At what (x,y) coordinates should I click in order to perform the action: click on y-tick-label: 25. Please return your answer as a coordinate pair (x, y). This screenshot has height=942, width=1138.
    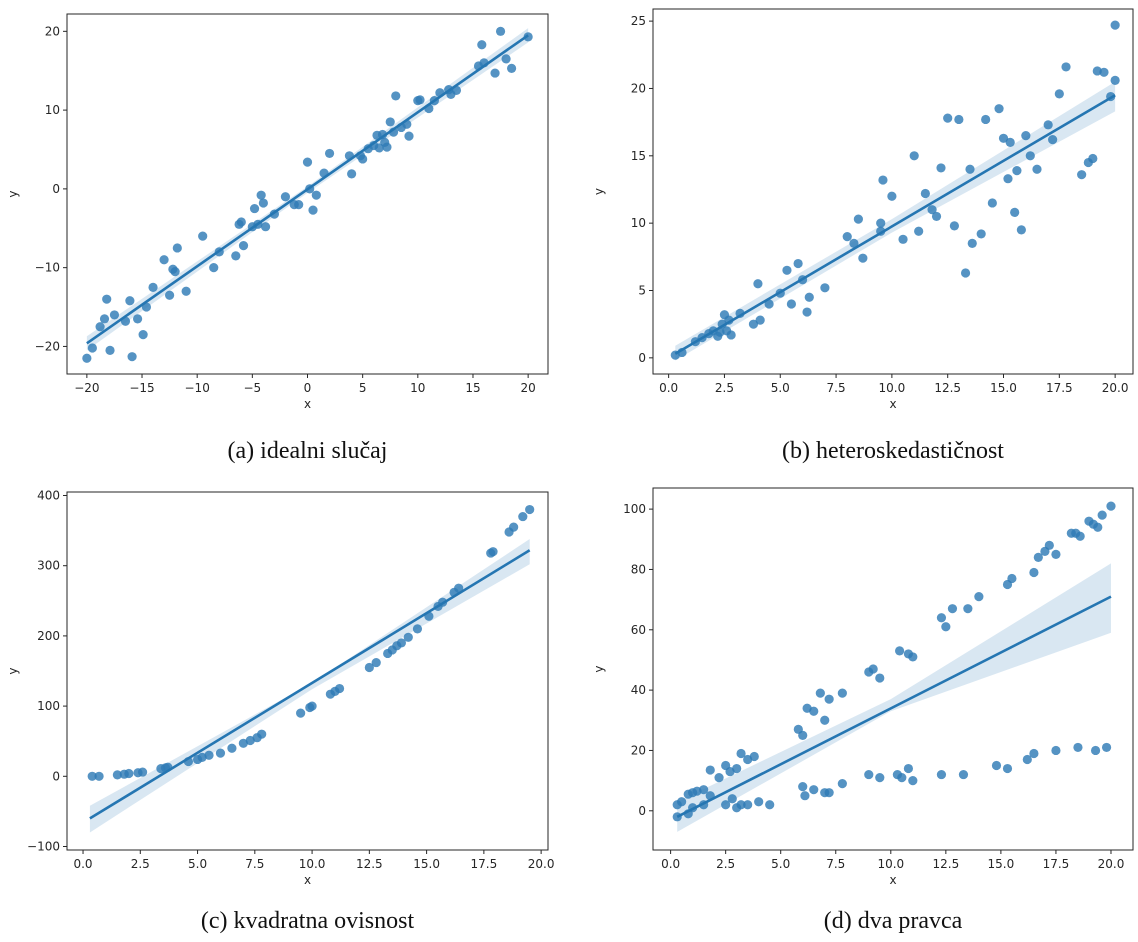
    Looking at the image, I should click on (638, 21).